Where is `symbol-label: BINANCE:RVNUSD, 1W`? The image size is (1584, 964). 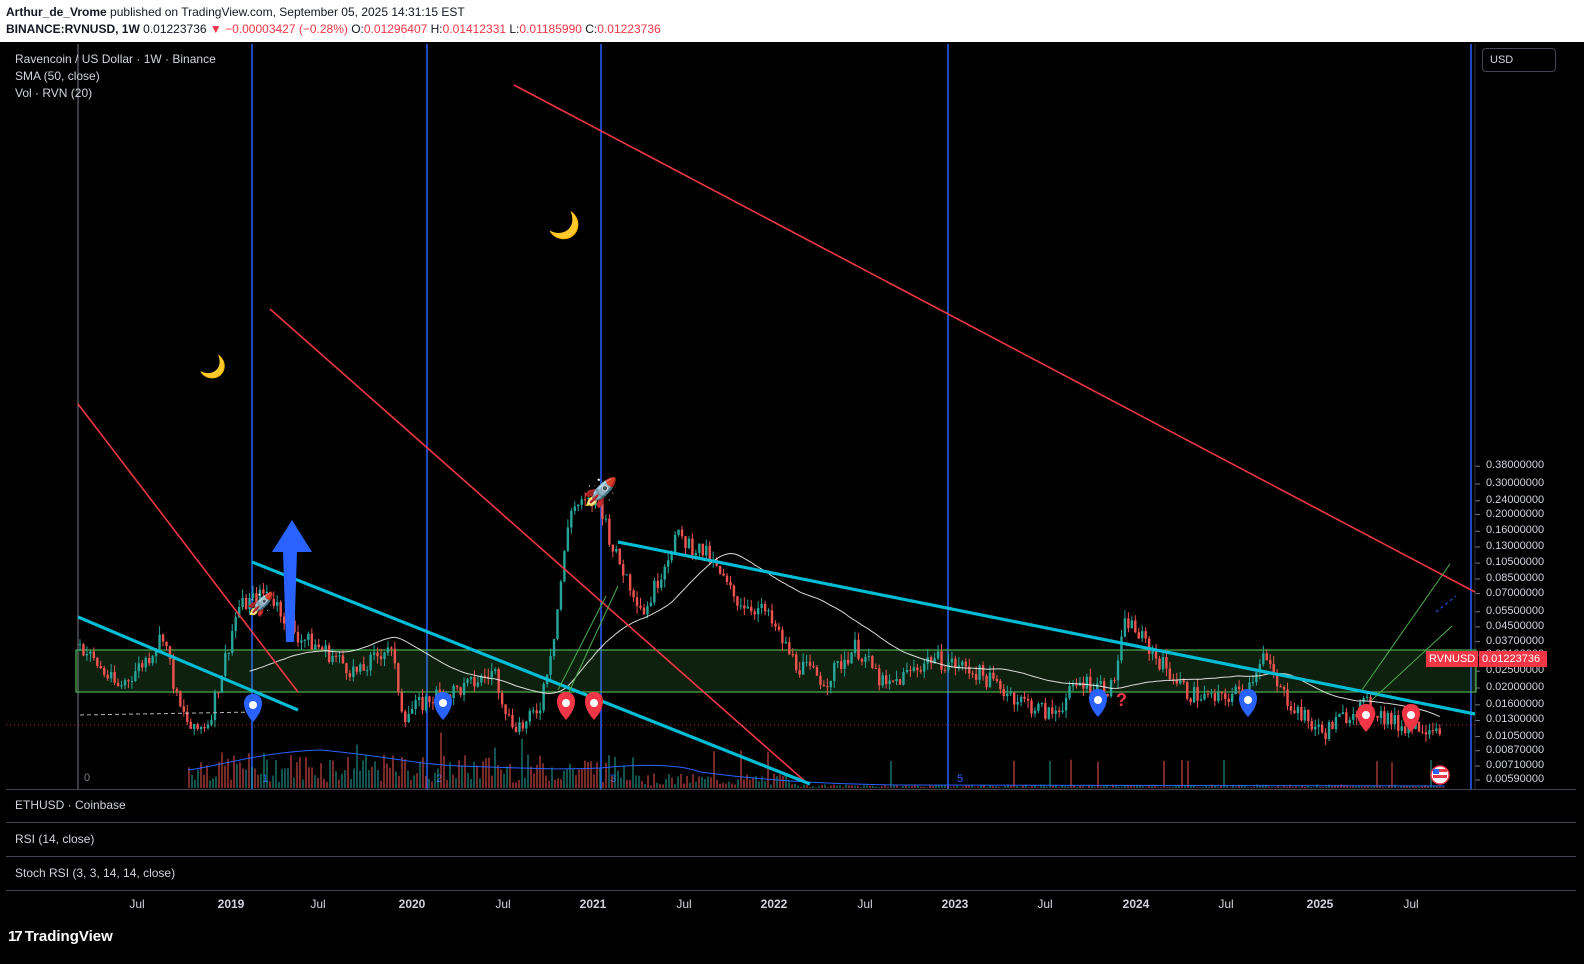 symbol-label: BINANCE:RVNUSD, 1W is located at coordinates (73, 29).